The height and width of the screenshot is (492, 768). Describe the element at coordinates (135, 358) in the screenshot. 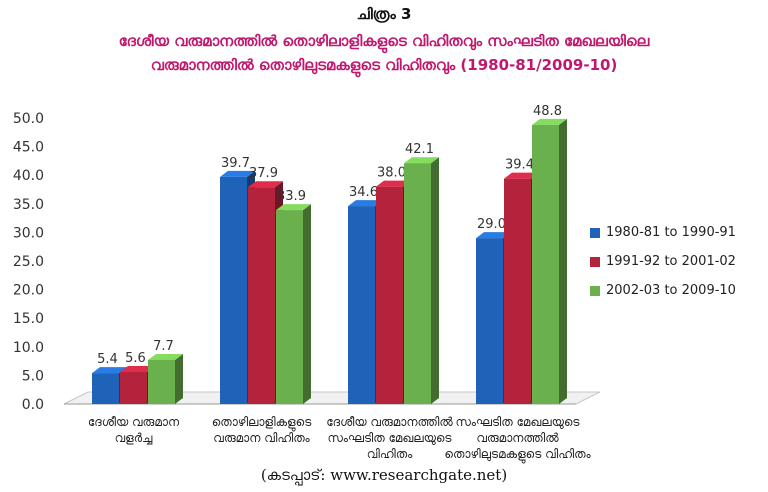

I see `data-label: 5.6` at that location.